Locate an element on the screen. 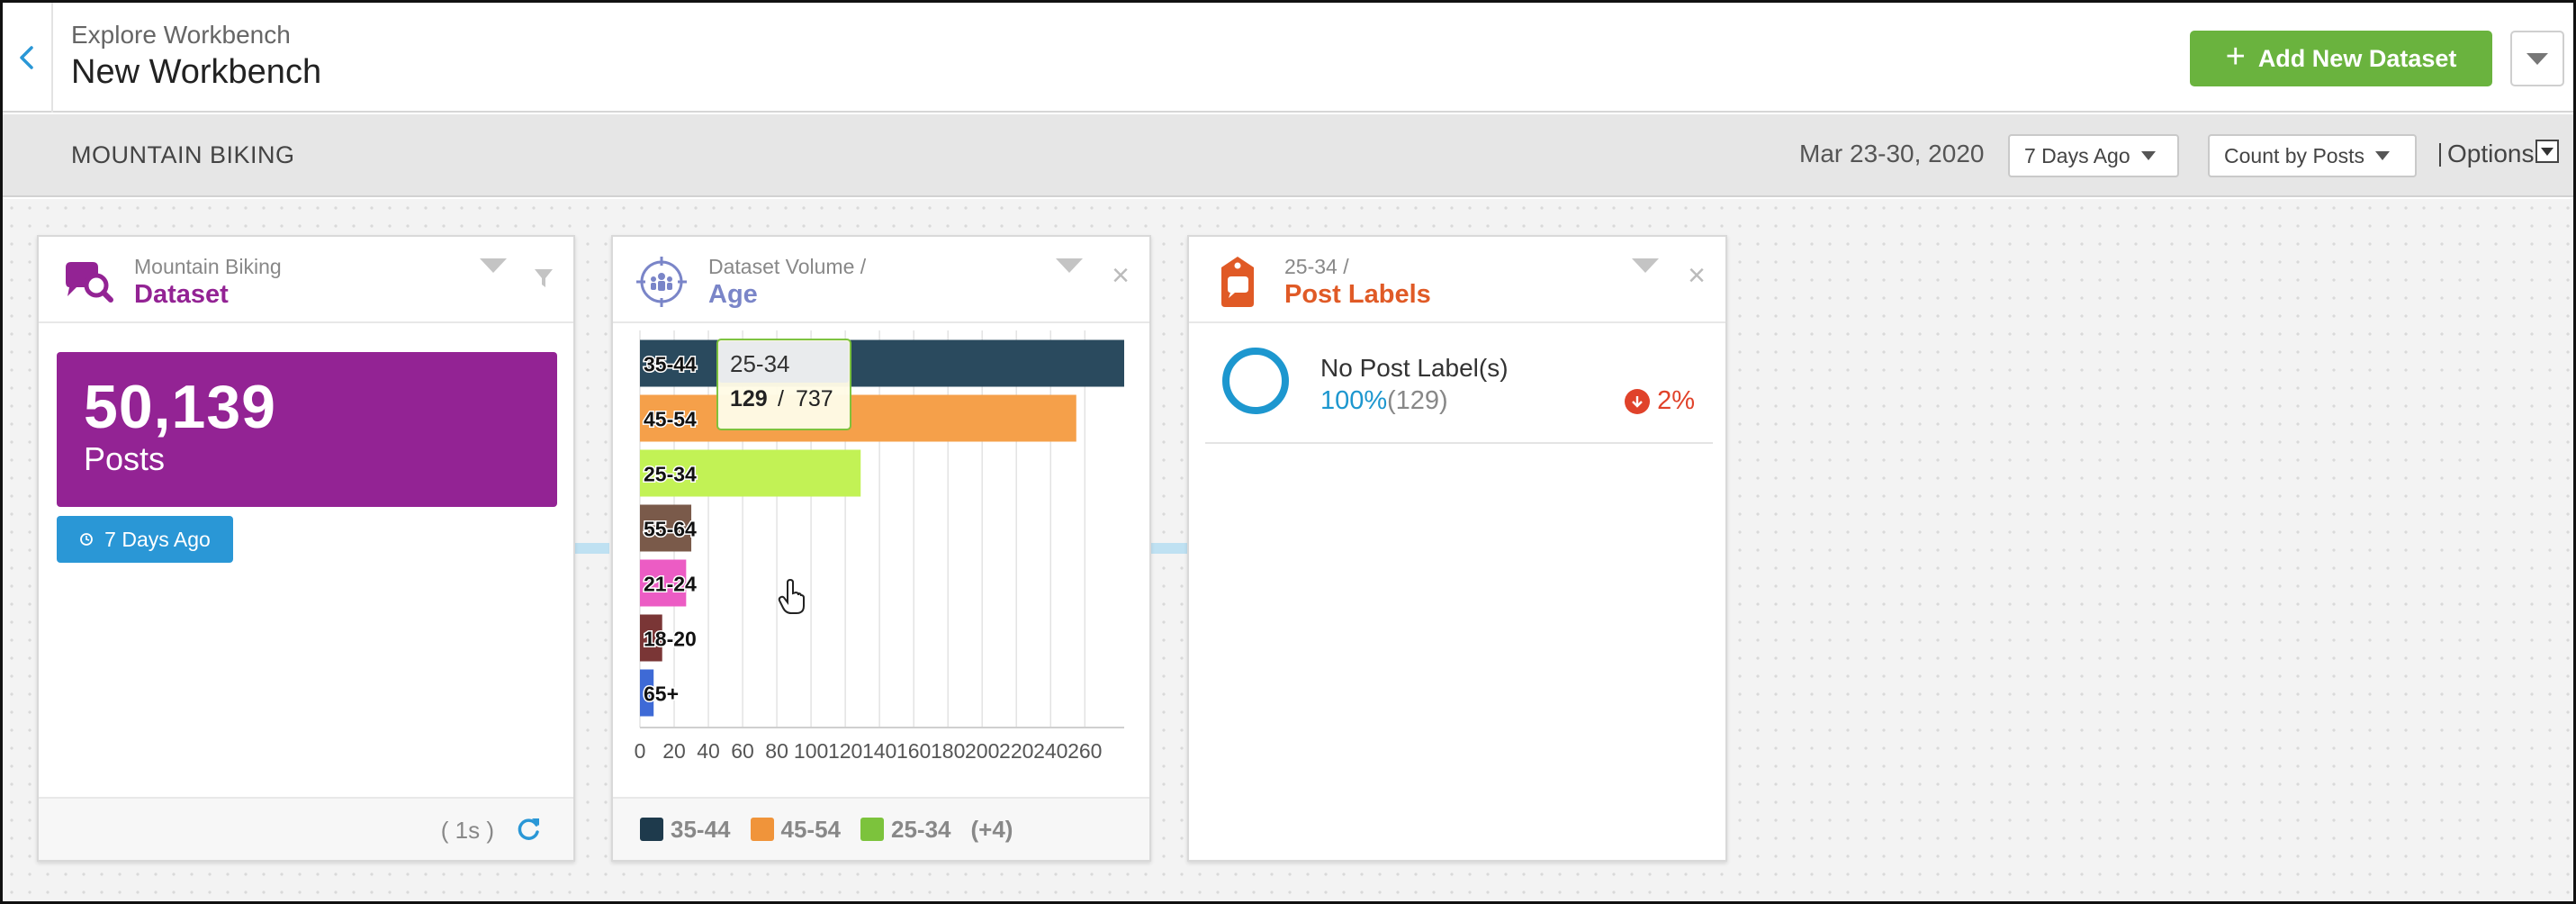 Image resolution: width=2576 pixels, height=904 pixels. posts-count: 50,139 is located at coordinates (180, 407).